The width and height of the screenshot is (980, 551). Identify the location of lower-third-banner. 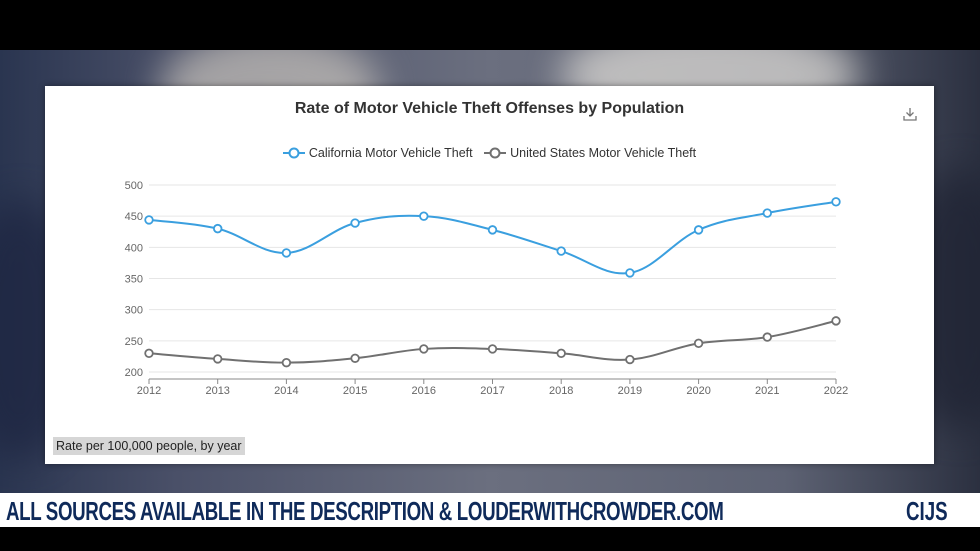
(490, 510).